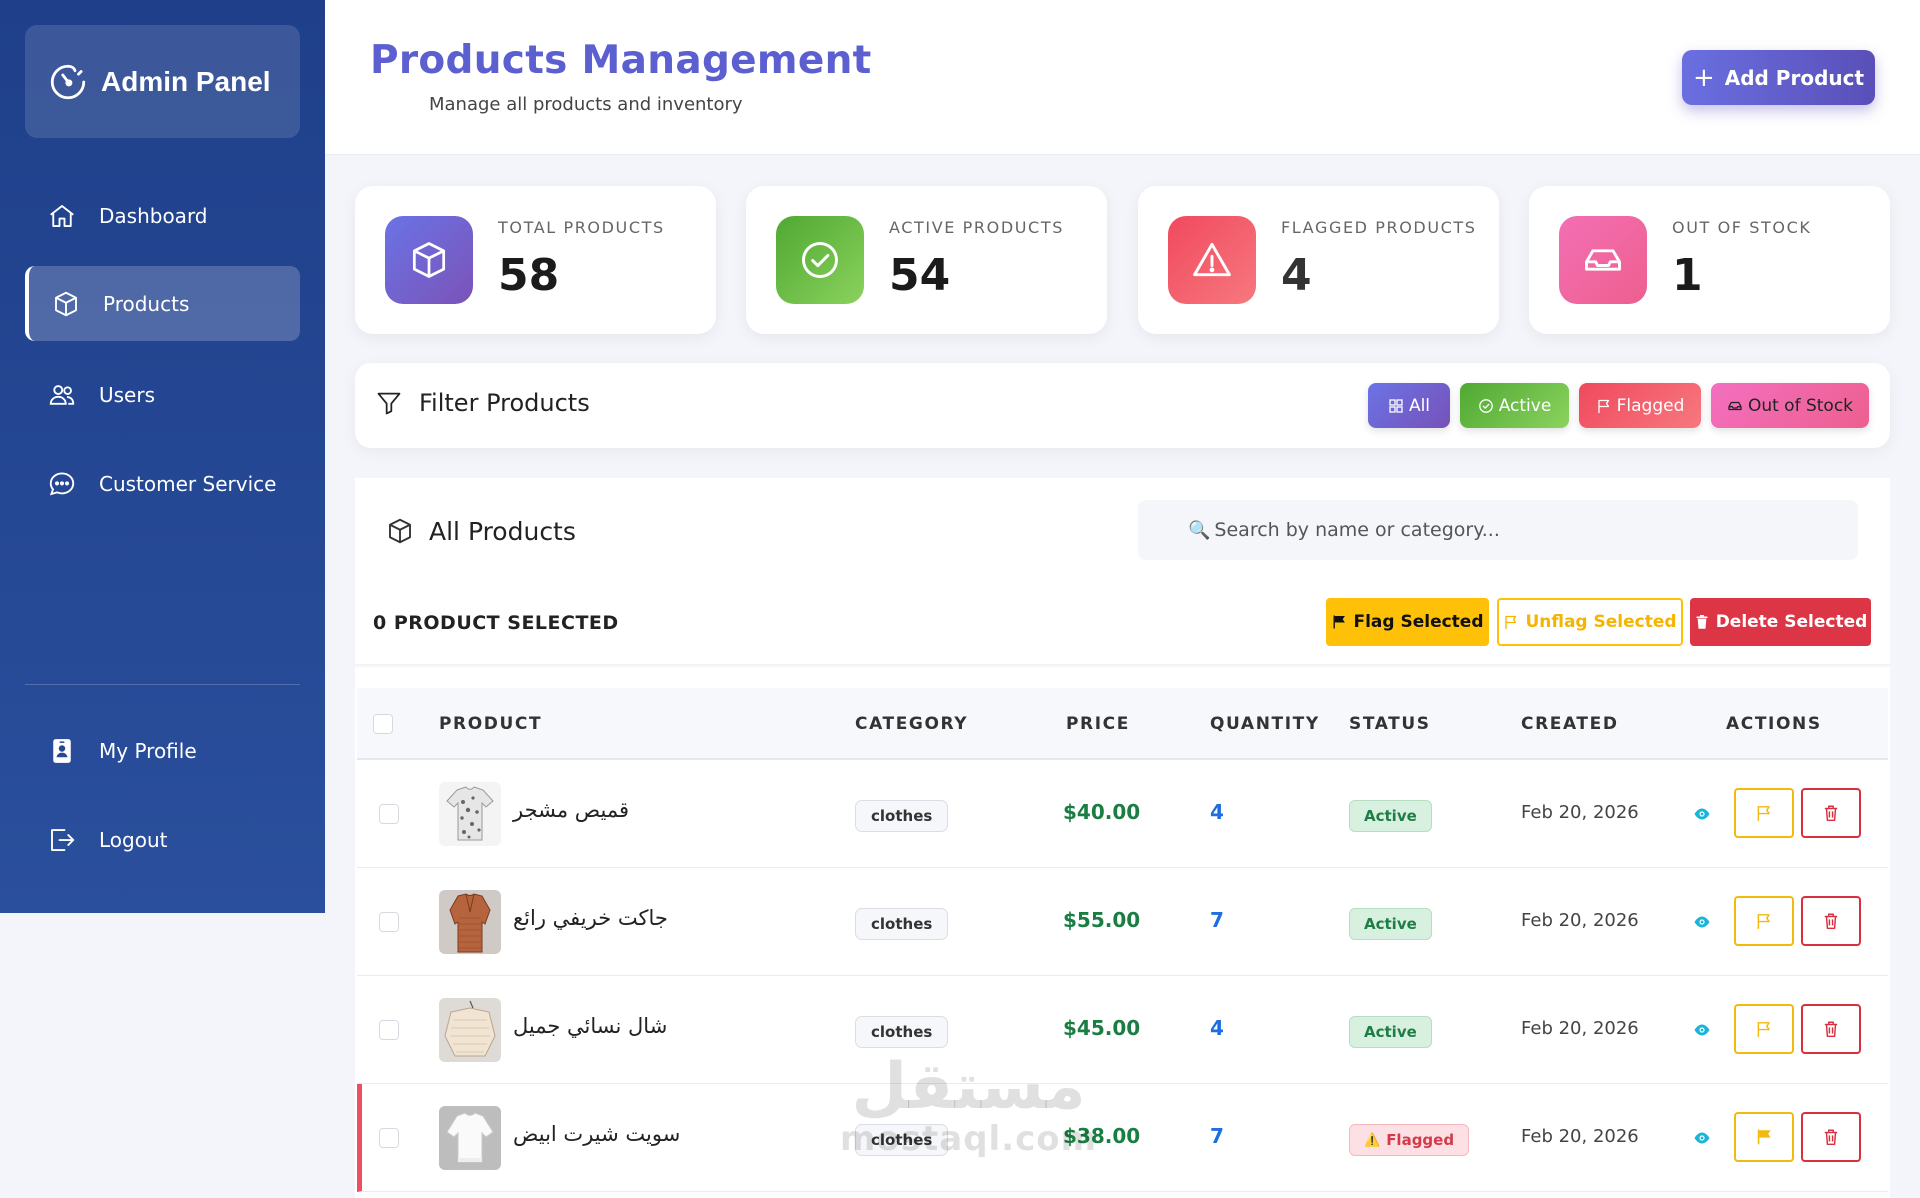 Image resolution: width=1920 pixels, height=1198 pixels. I want to click on warning-icon, so click(1212, 260).